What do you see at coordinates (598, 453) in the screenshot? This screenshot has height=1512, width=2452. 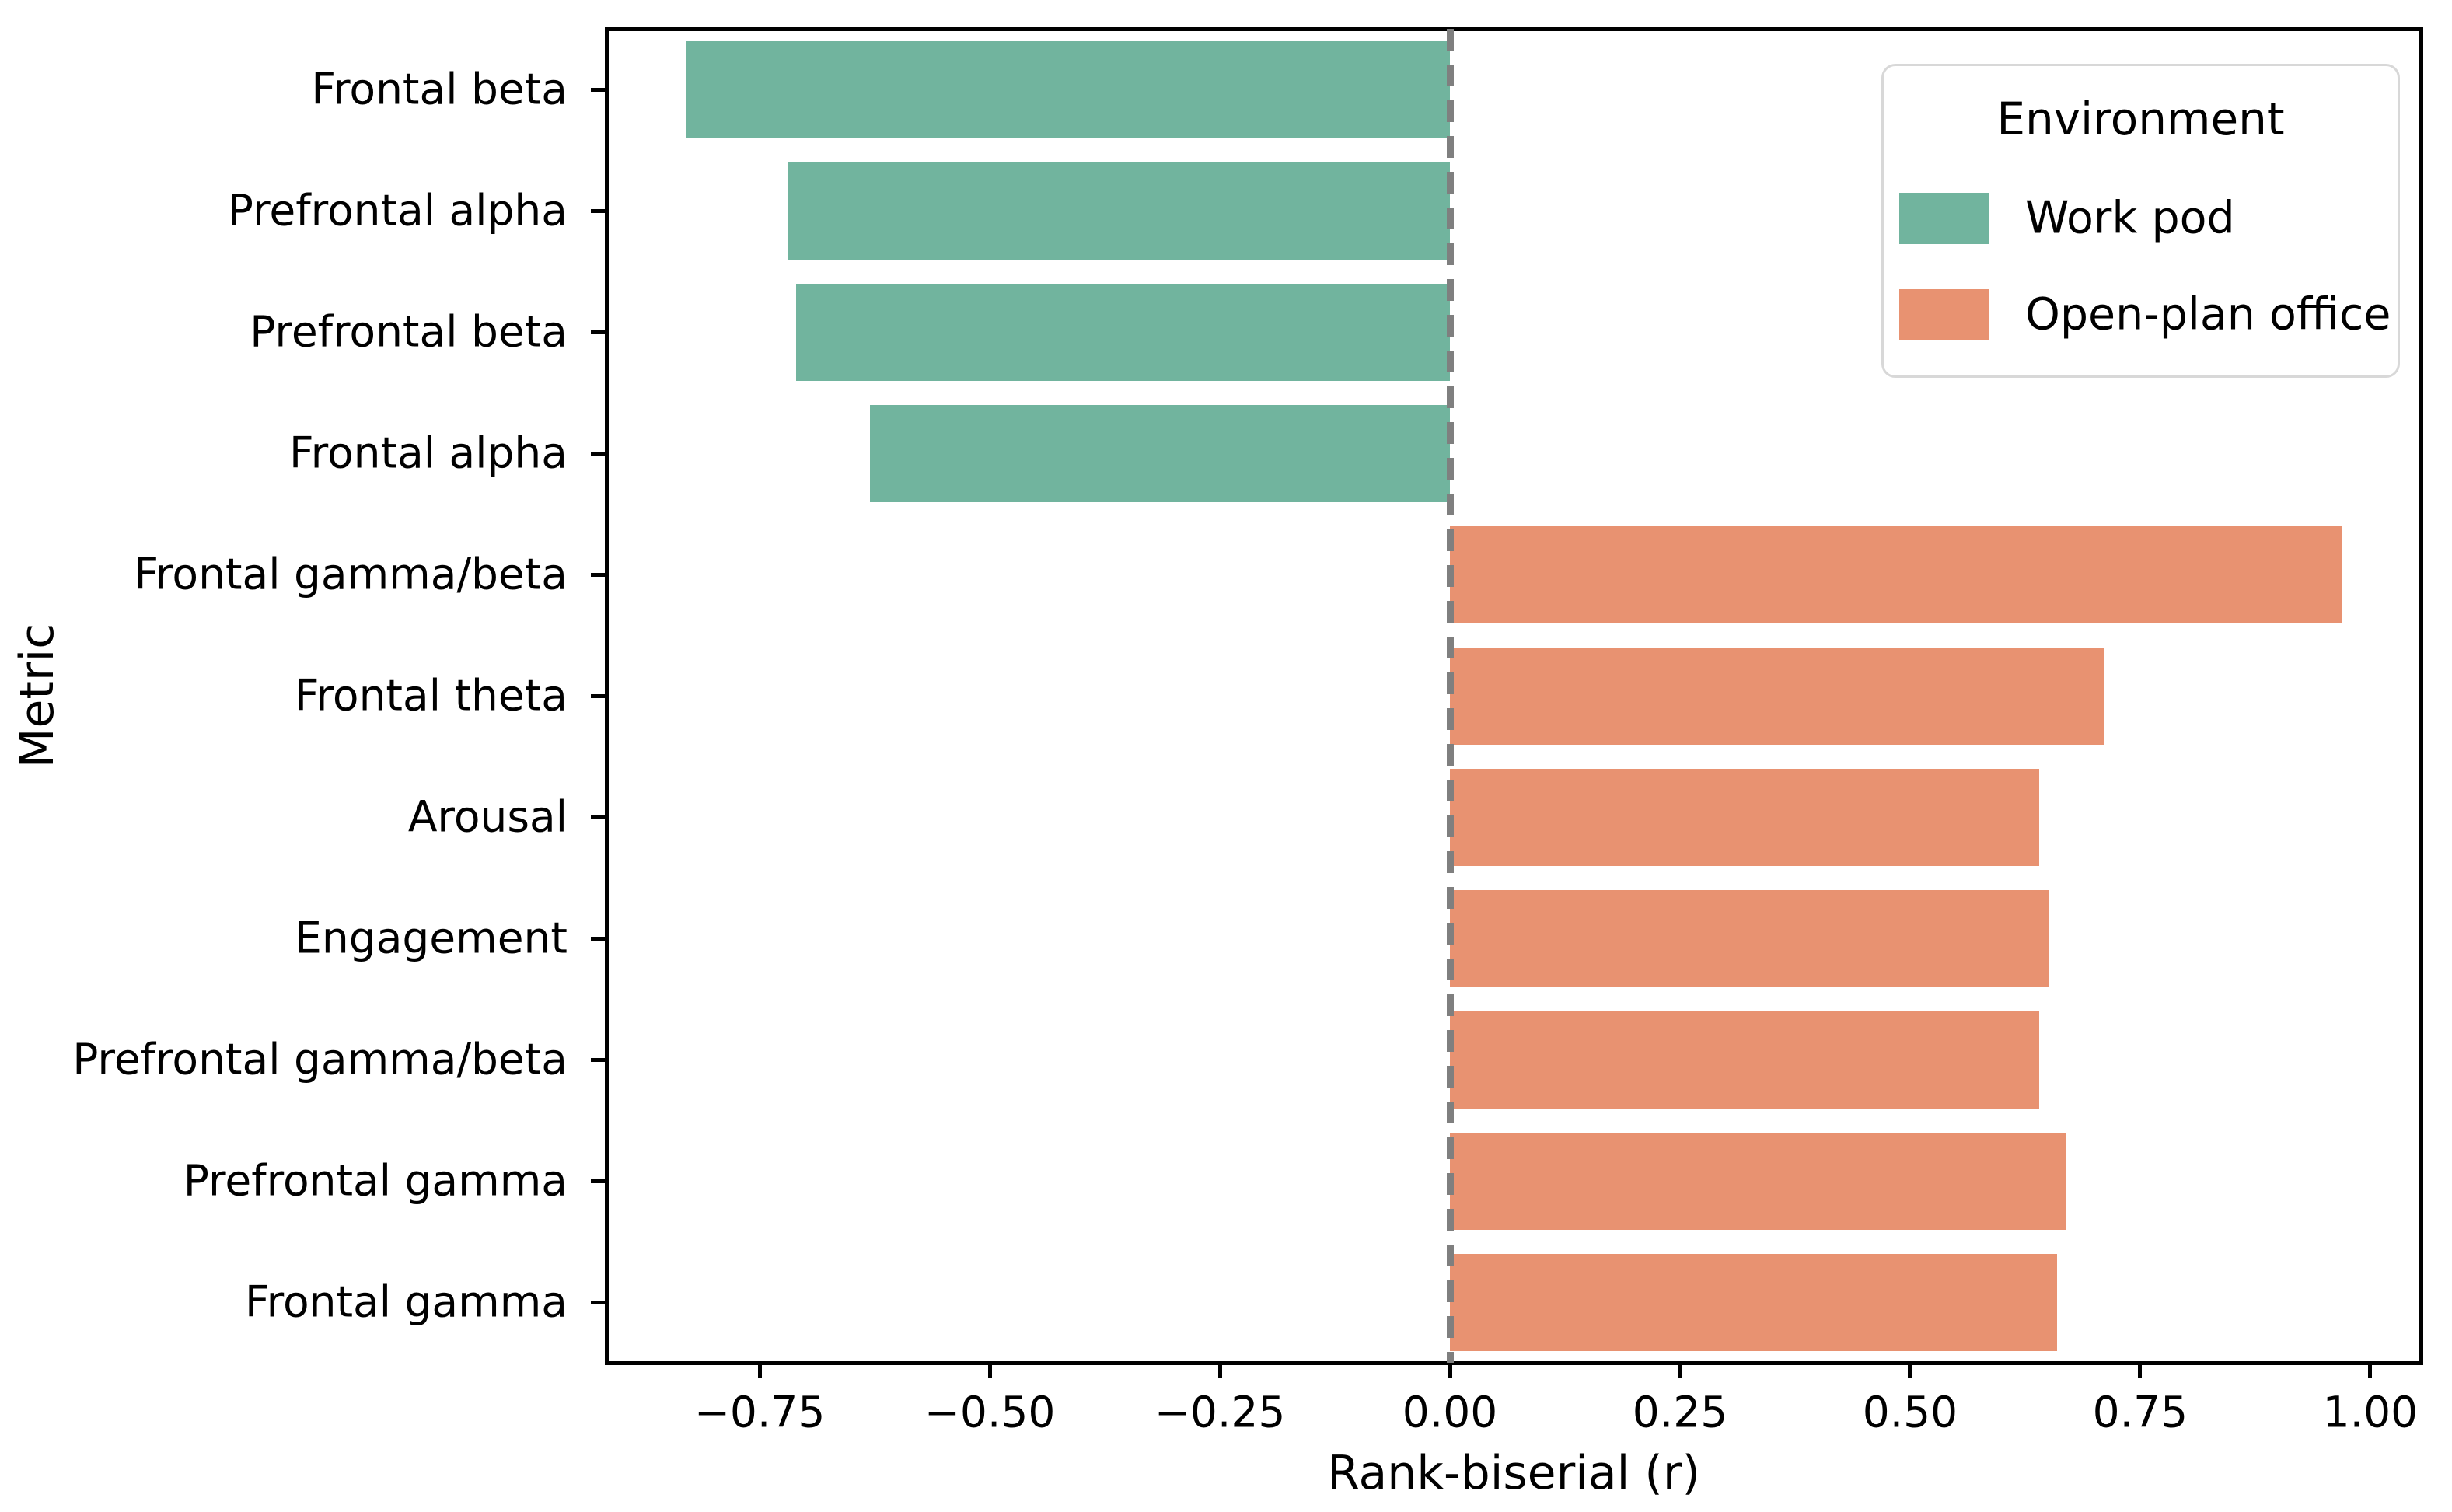 I see `y-tick-frontal-alpha` at bounding box center [598, 453].